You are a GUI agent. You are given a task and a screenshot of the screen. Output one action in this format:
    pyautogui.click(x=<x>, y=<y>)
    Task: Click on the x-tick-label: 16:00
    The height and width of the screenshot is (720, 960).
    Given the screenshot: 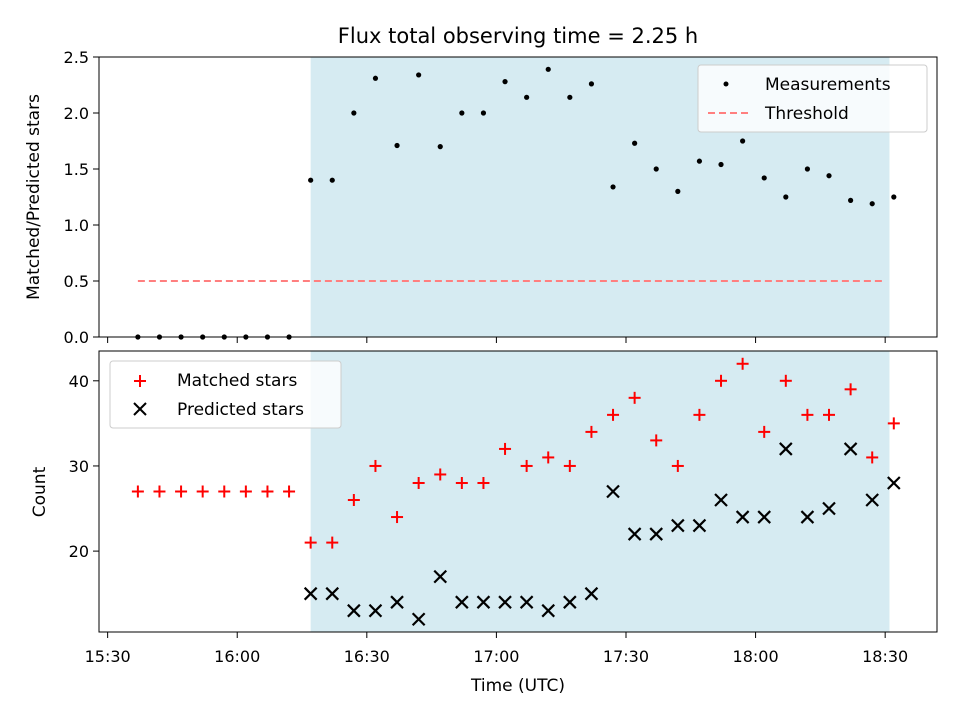 What is the action you would take?
    pyautogui.click(x=237, y=656)
    